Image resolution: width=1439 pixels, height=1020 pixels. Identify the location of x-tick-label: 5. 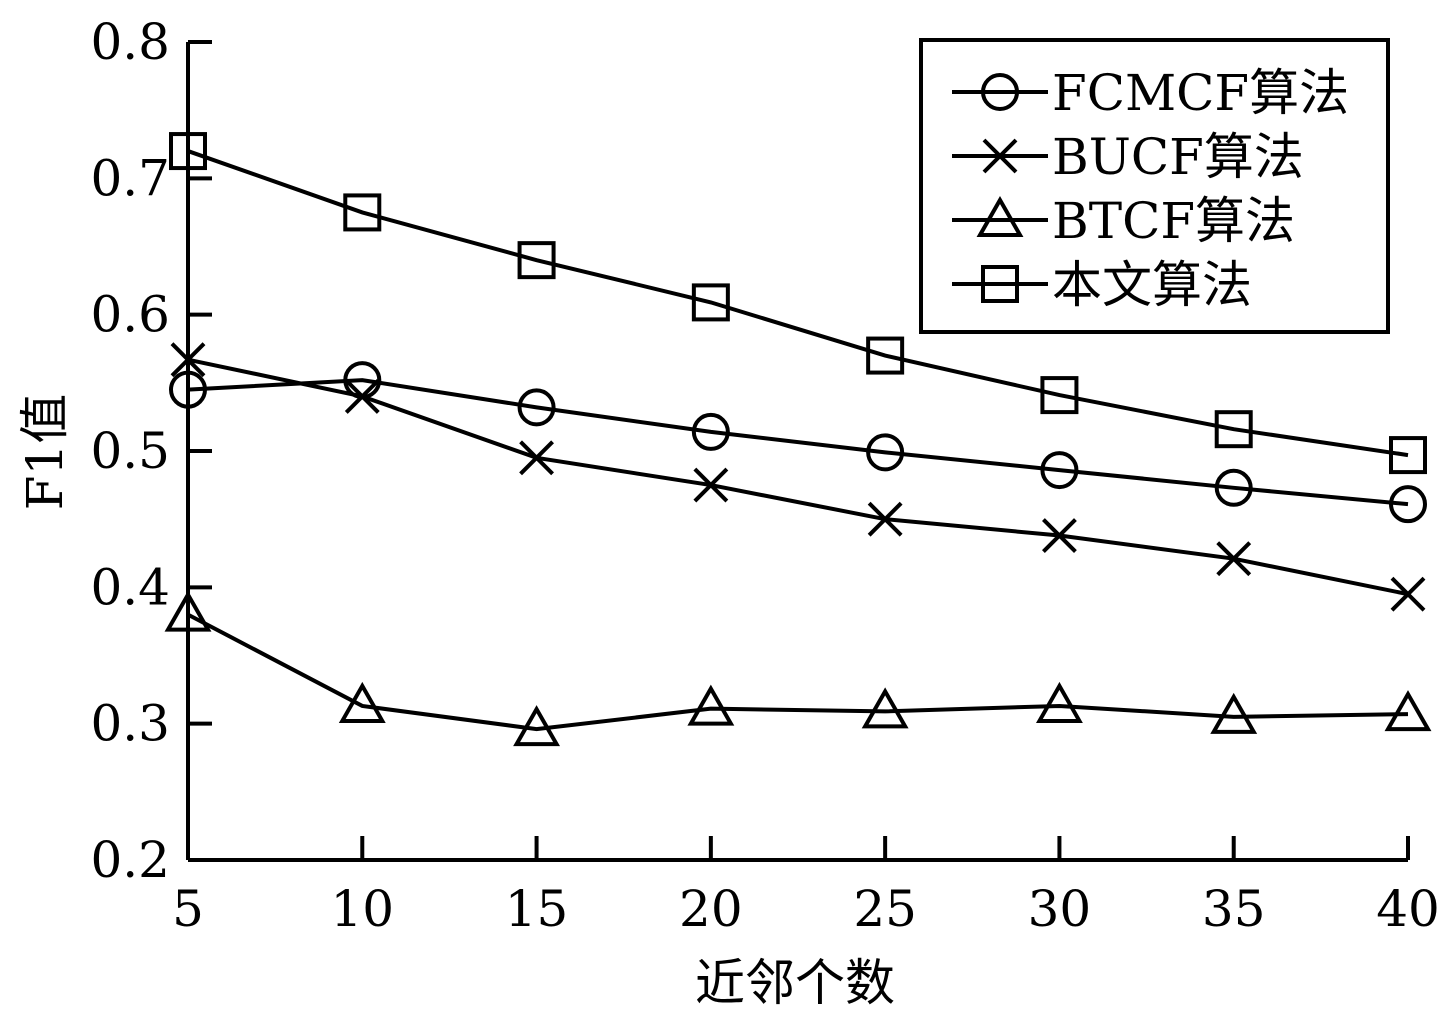
(188, 909).